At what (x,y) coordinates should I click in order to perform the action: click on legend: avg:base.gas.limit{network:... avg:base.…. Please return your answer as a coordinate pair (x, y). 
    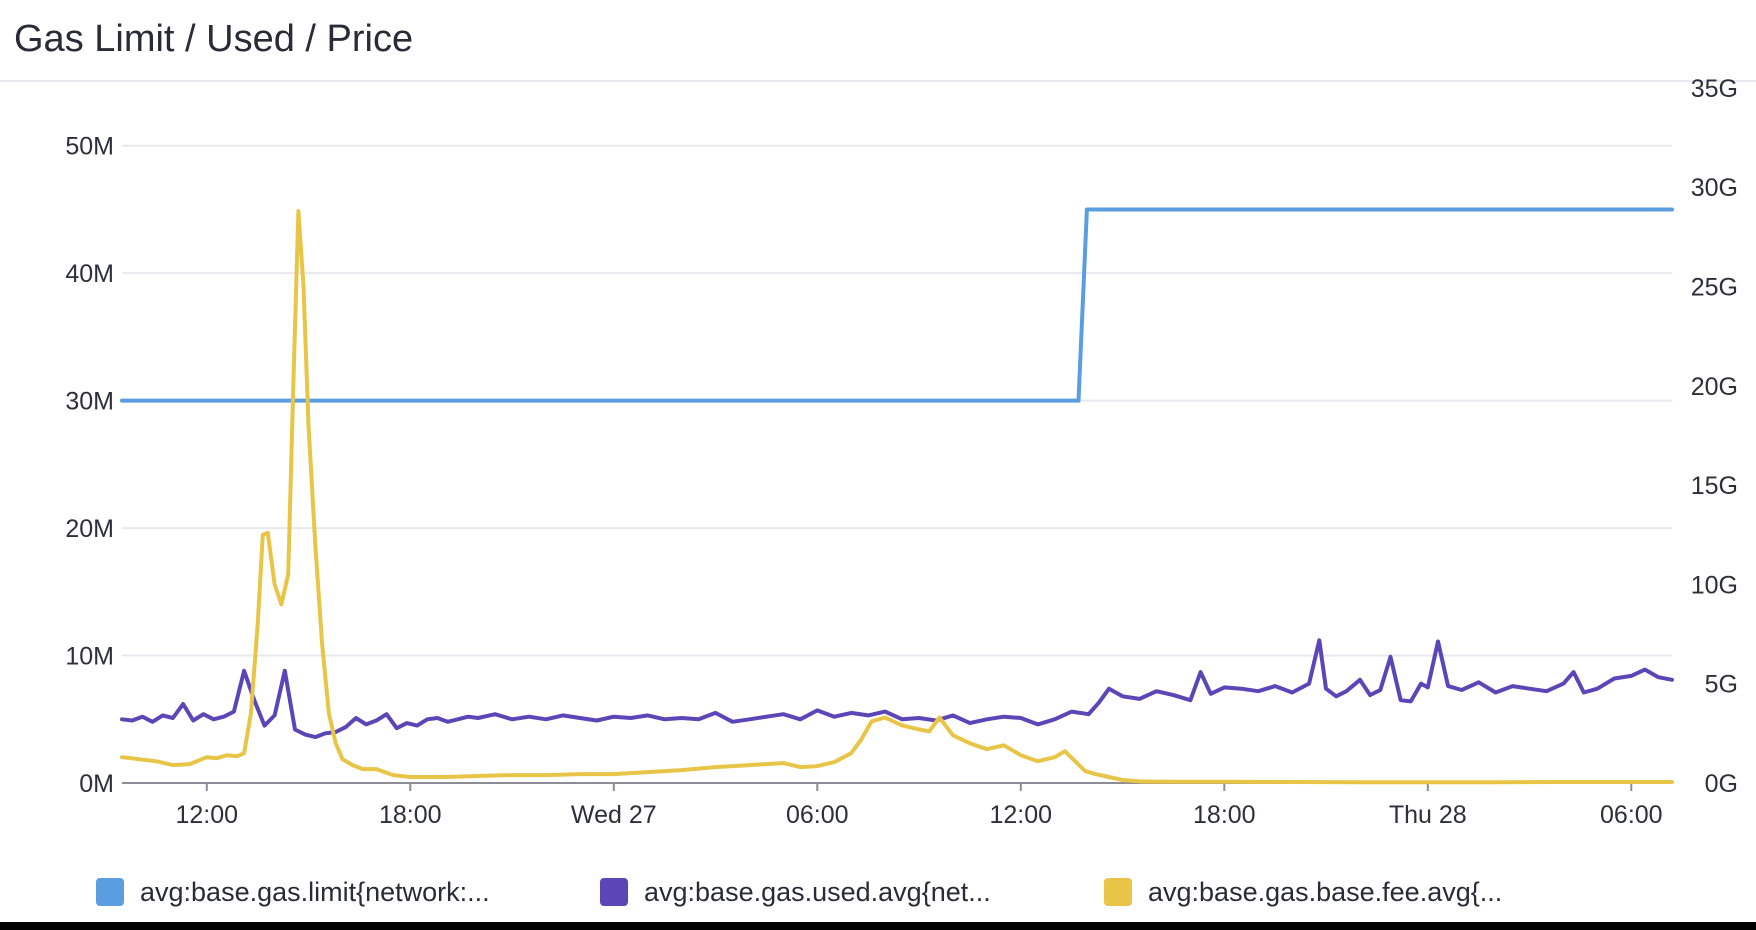
    Looking at the image, I should click on (878, 892).